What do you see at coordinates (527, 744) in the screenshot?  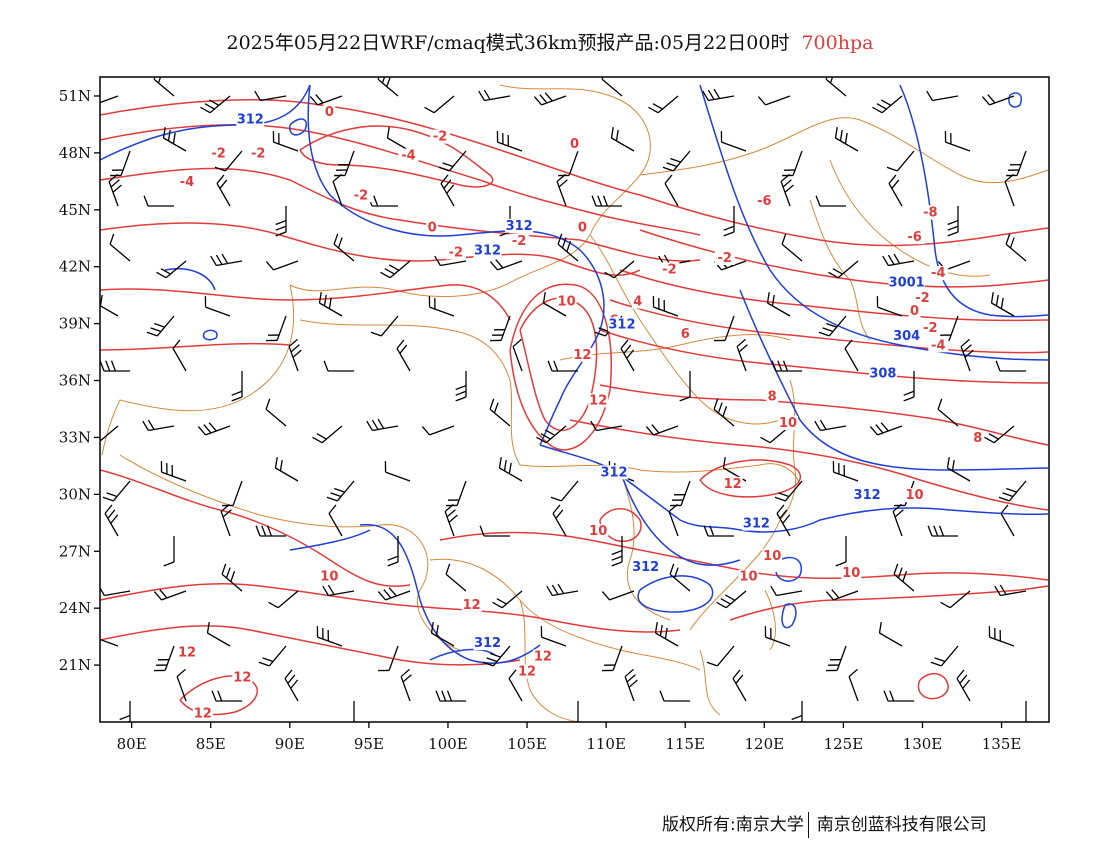 I see `lon-tick-label: 105E` at bounding box center [527, 744].